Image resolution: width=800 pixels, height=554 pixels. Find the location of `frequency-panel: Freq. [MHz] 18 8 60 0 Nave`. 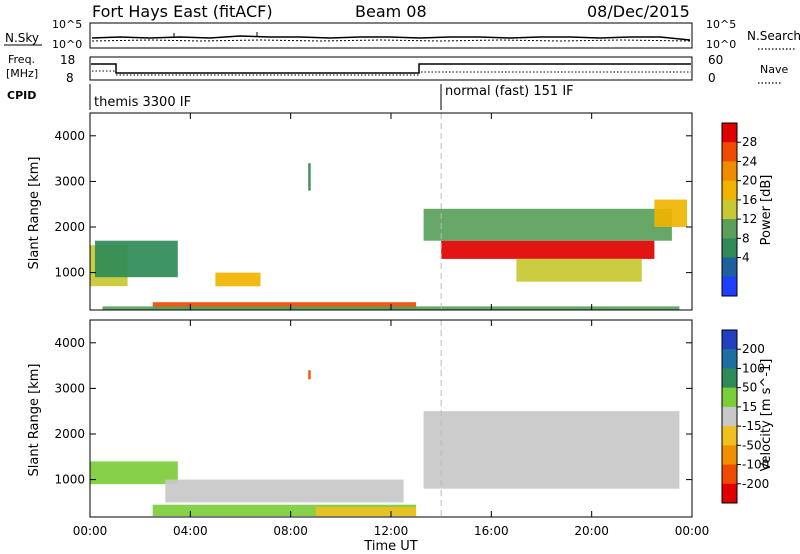

frequency-panel: Freq. [MHz] 18 8 60 0 Nave is located at coordinates (397, 69).